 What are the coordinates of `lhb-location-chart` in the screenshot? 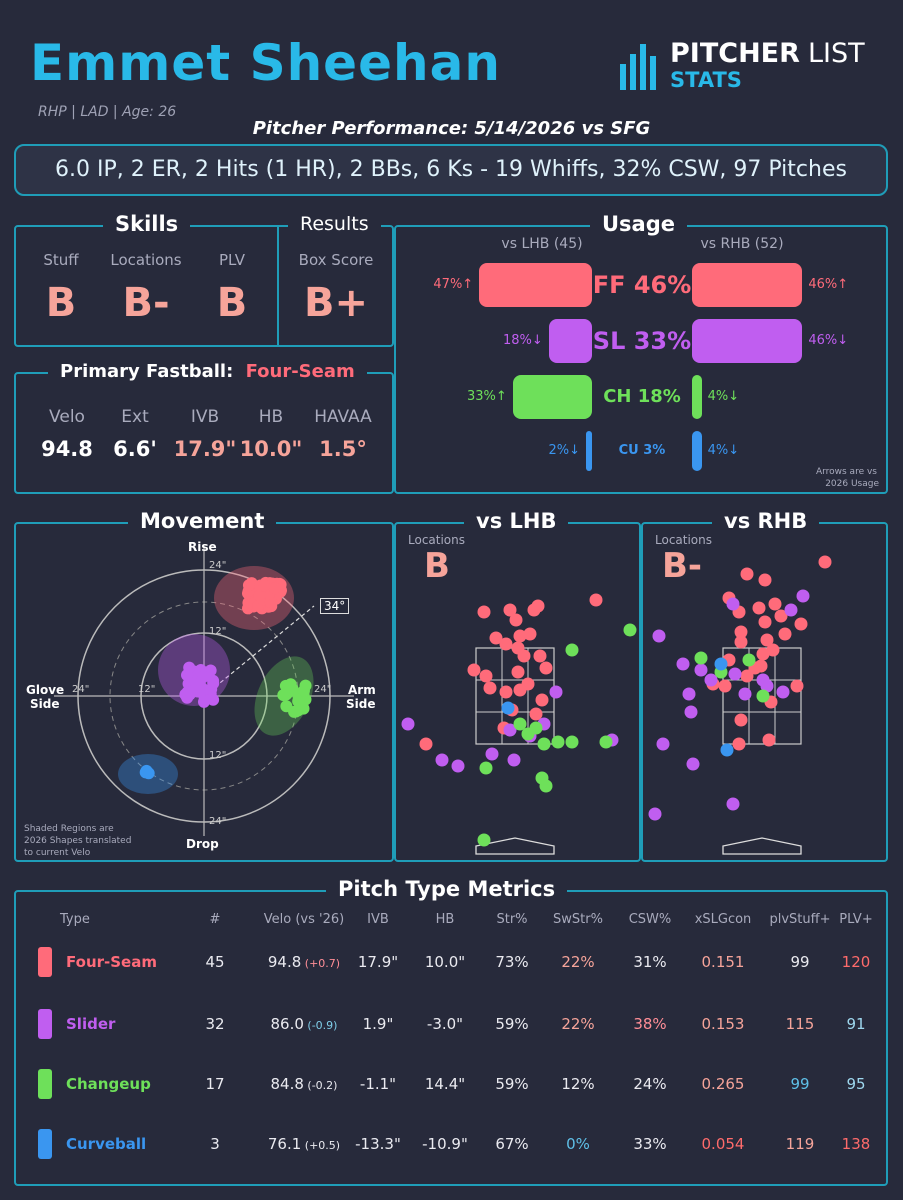 It's located at (519, 724).